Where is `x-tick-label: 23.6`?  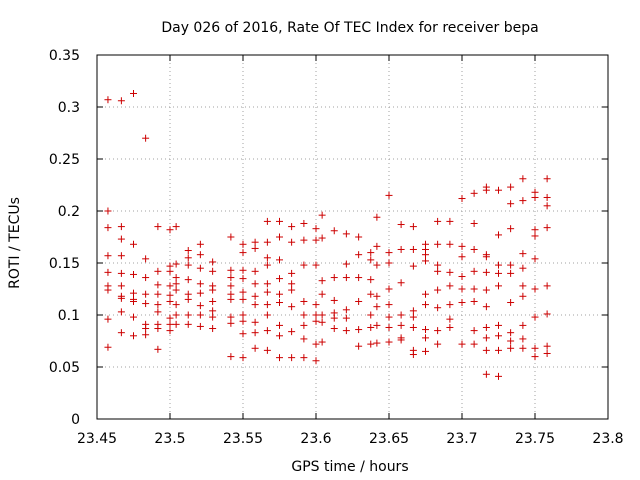 x-tick-label: 23.6 is located at coordinates (315, 439).